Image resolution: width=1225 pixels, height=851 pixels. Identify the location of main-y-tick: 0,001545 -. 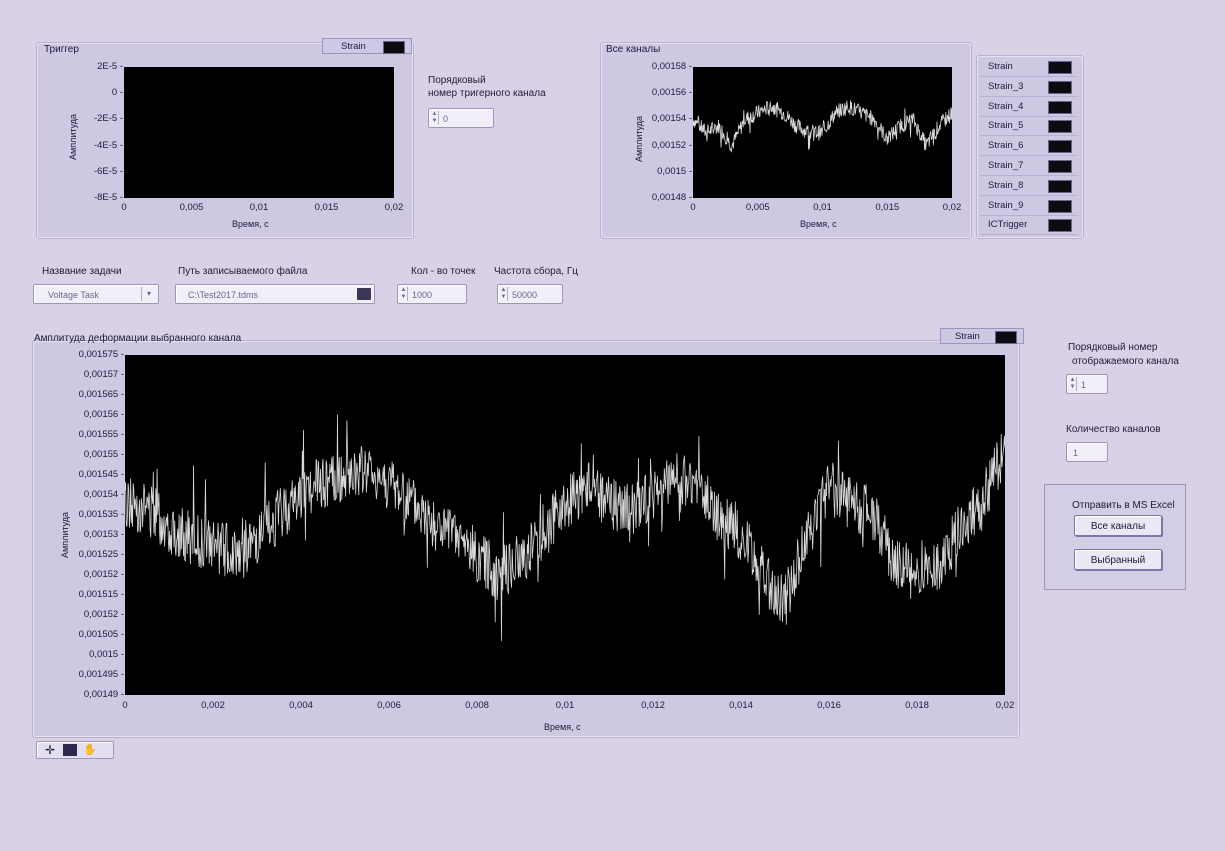
(101, 474).